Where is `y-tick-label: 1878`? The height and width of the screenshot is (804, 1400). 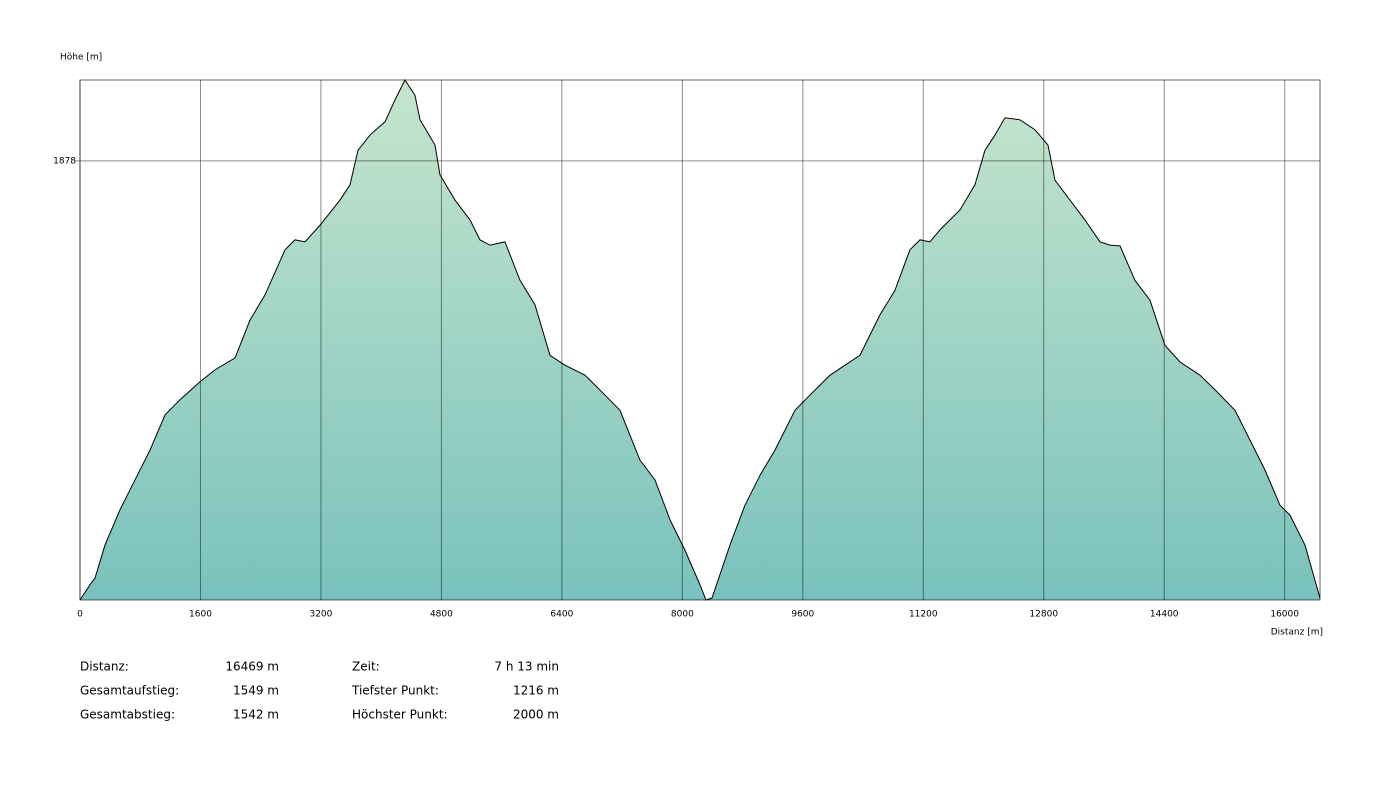
y-tick-label: 1878 is located at coordinates (64, 161).